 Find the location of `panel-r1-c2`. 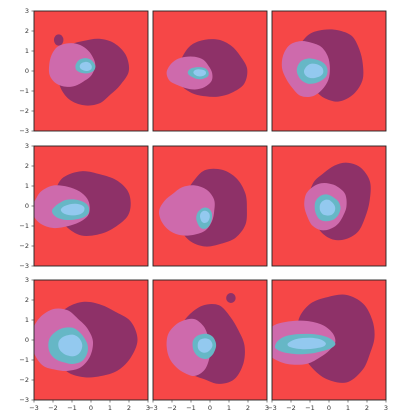

panel-r1-c2 is located at coordinates (329, 206).